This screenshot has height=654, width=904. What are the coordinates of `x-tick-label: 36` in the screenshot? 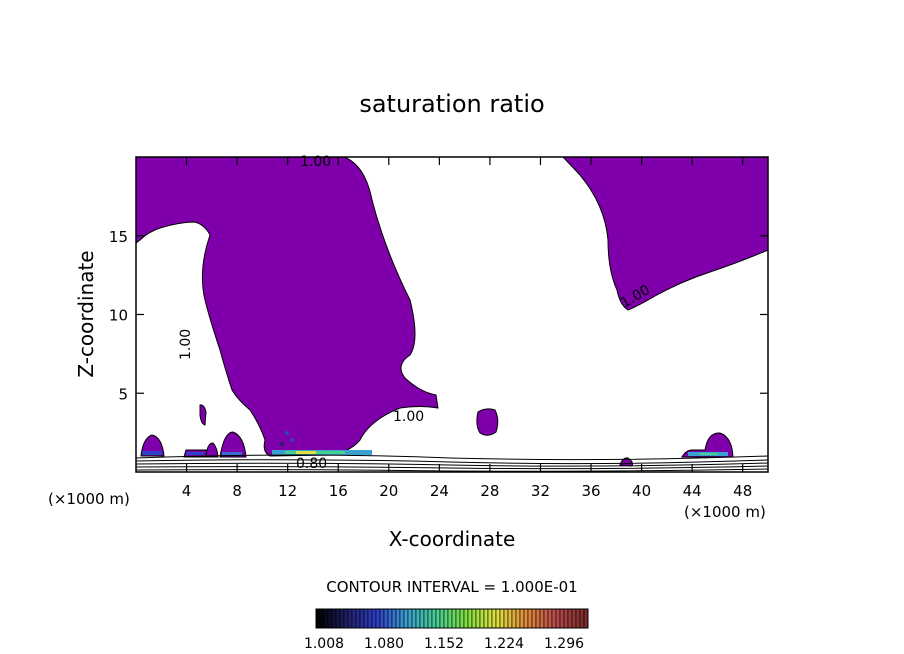 It's located at (590, 491).